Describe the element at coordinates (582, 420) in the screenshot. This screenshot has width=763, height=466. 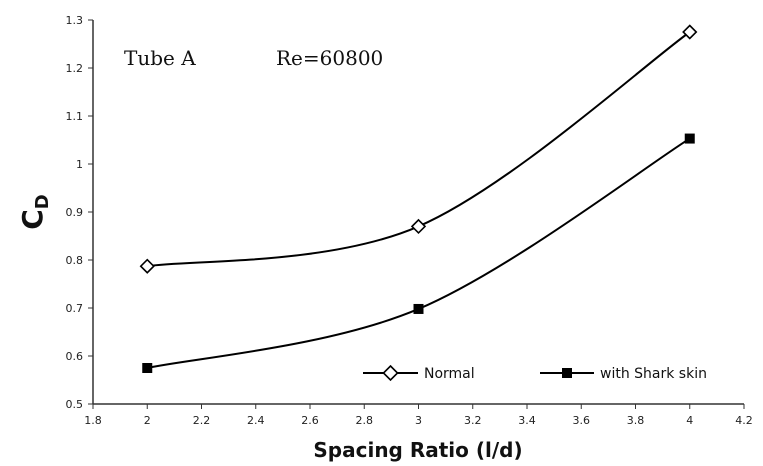
I see `x-tick-label: 3.6` at that location.